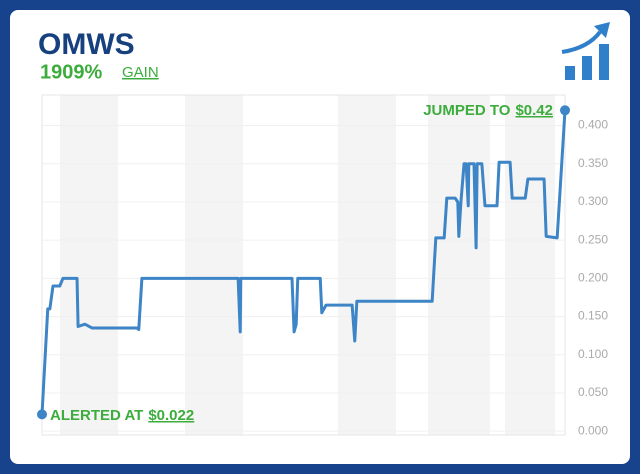 The width and height of the screenshot is (640, 474). Describe the element at coordinates (534, 110) in the screenshot. I see `annotation-price: $0.42` at that location.